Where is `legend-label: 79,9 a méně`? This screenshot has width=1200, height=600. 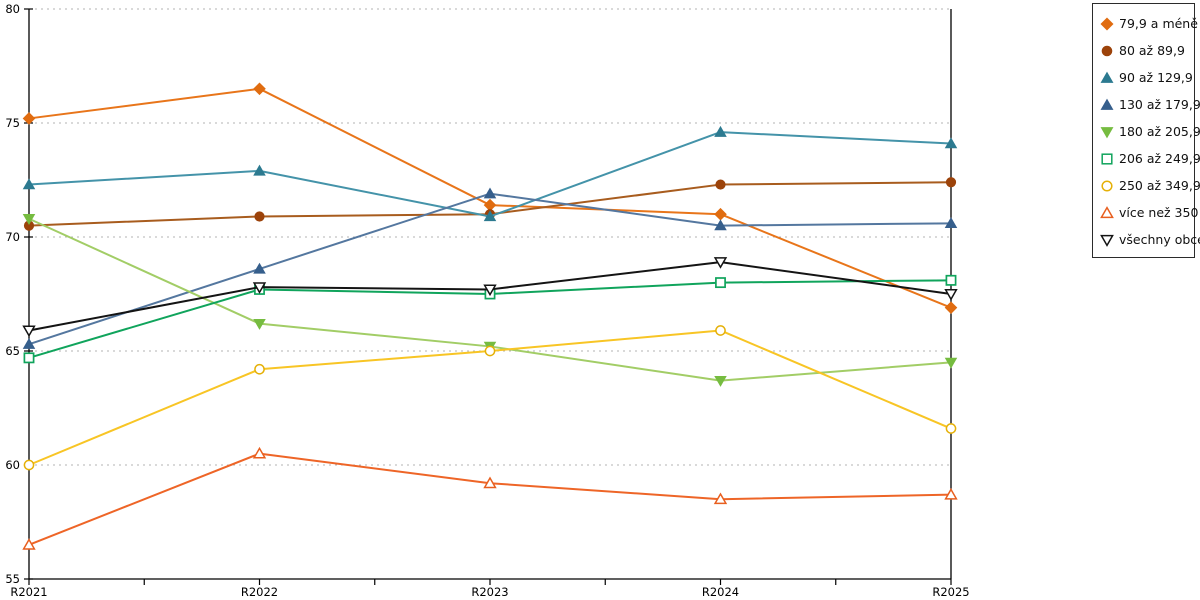 legend-label: 79,9 a méně is located at coordinates (1158, 23).